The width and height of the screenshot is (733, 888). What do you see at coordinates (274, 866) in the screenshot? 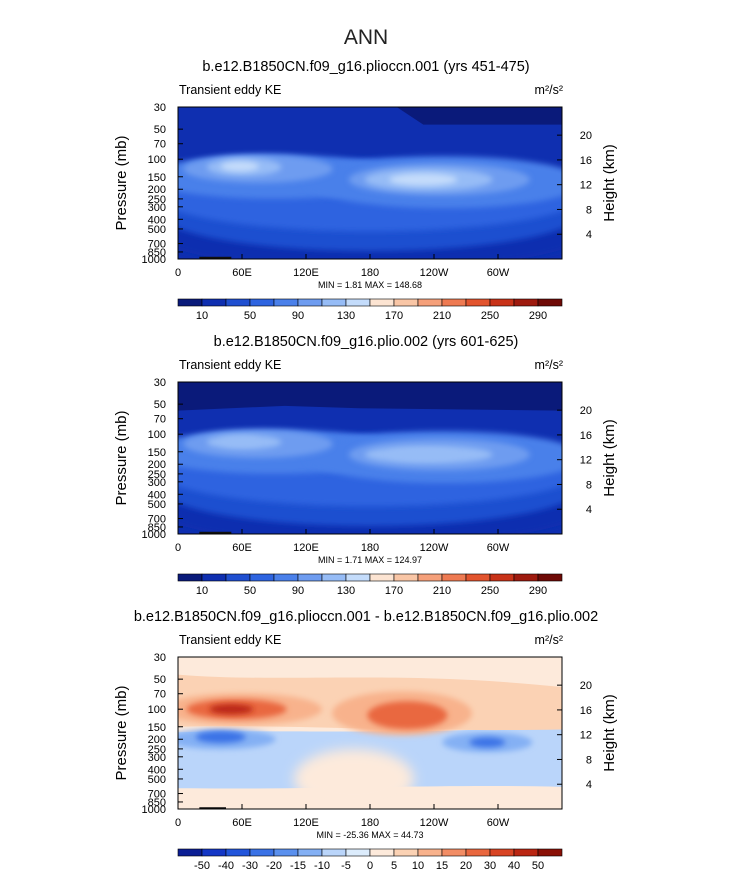
I see `colorbar-label: -20` at bounding box center [274, 866].